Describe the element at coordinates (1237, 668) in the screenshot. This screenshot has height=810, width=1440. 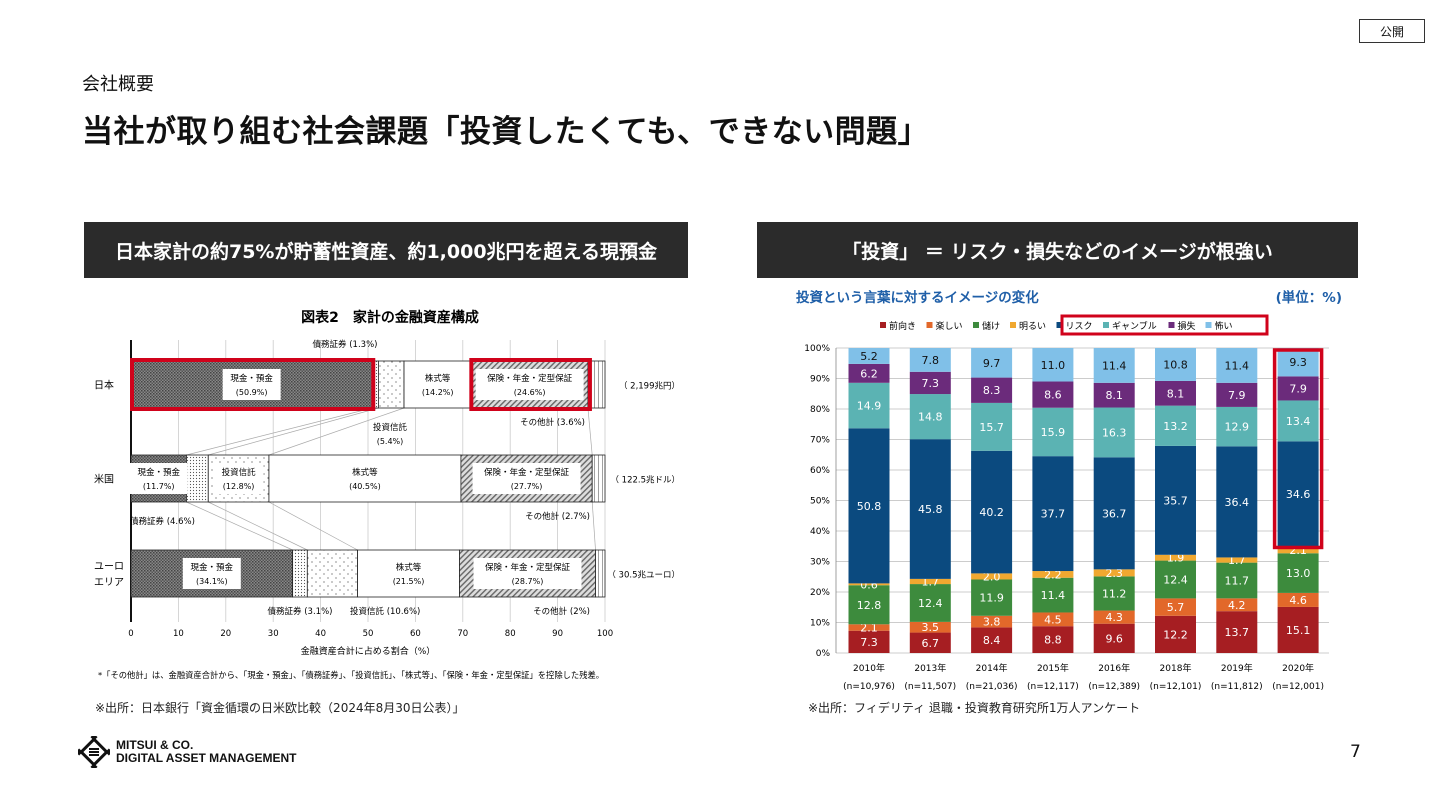
I see `x-tick-label: 2019年` at that location.